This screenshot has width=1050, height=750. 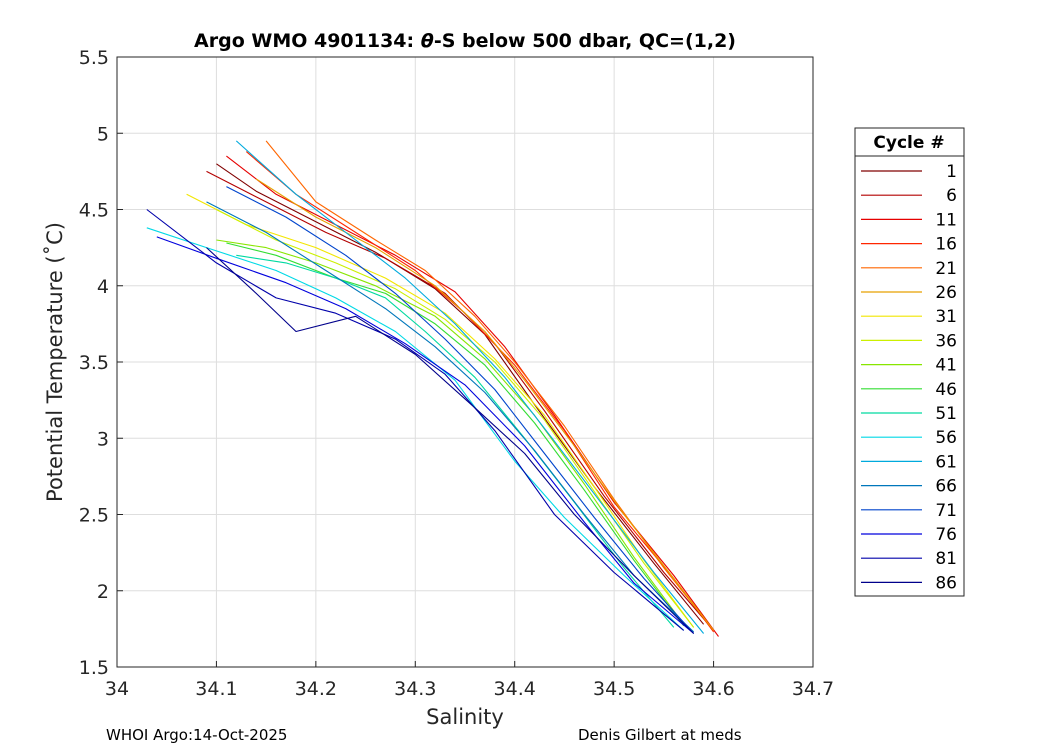 What do you see at coordinates (117, 689) in the screenshot?
I see `x-tick-label: 34` at bounding box center [117, 689].